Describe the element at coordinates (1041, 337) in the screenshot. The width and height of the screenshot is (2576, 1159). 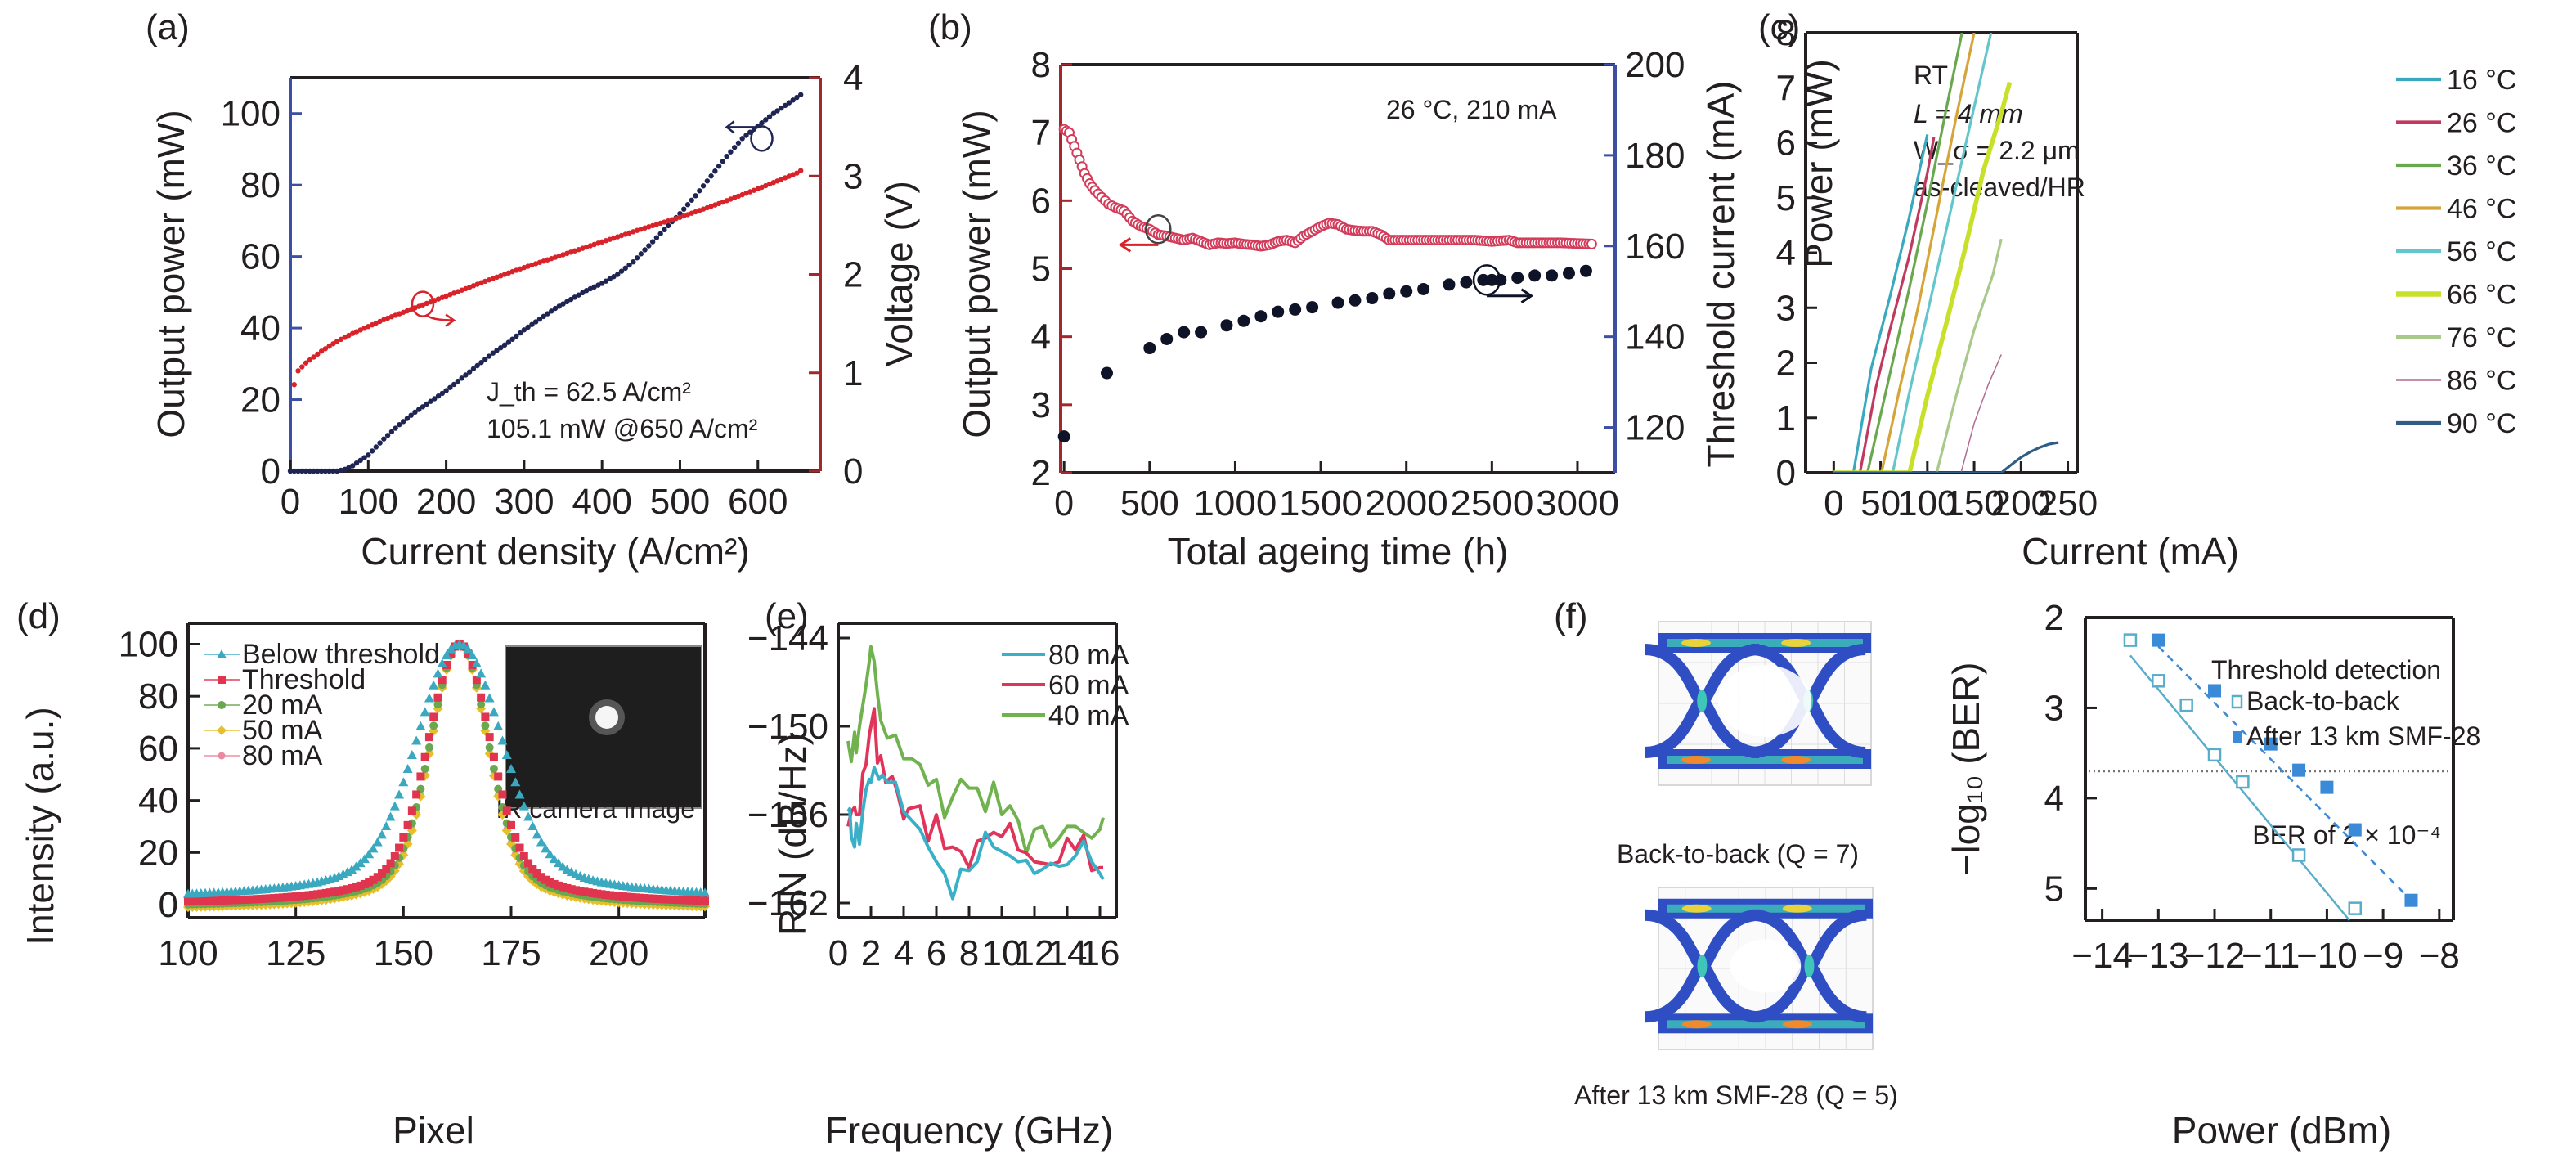
I see `b-ytick-left-label: 4` at that location.